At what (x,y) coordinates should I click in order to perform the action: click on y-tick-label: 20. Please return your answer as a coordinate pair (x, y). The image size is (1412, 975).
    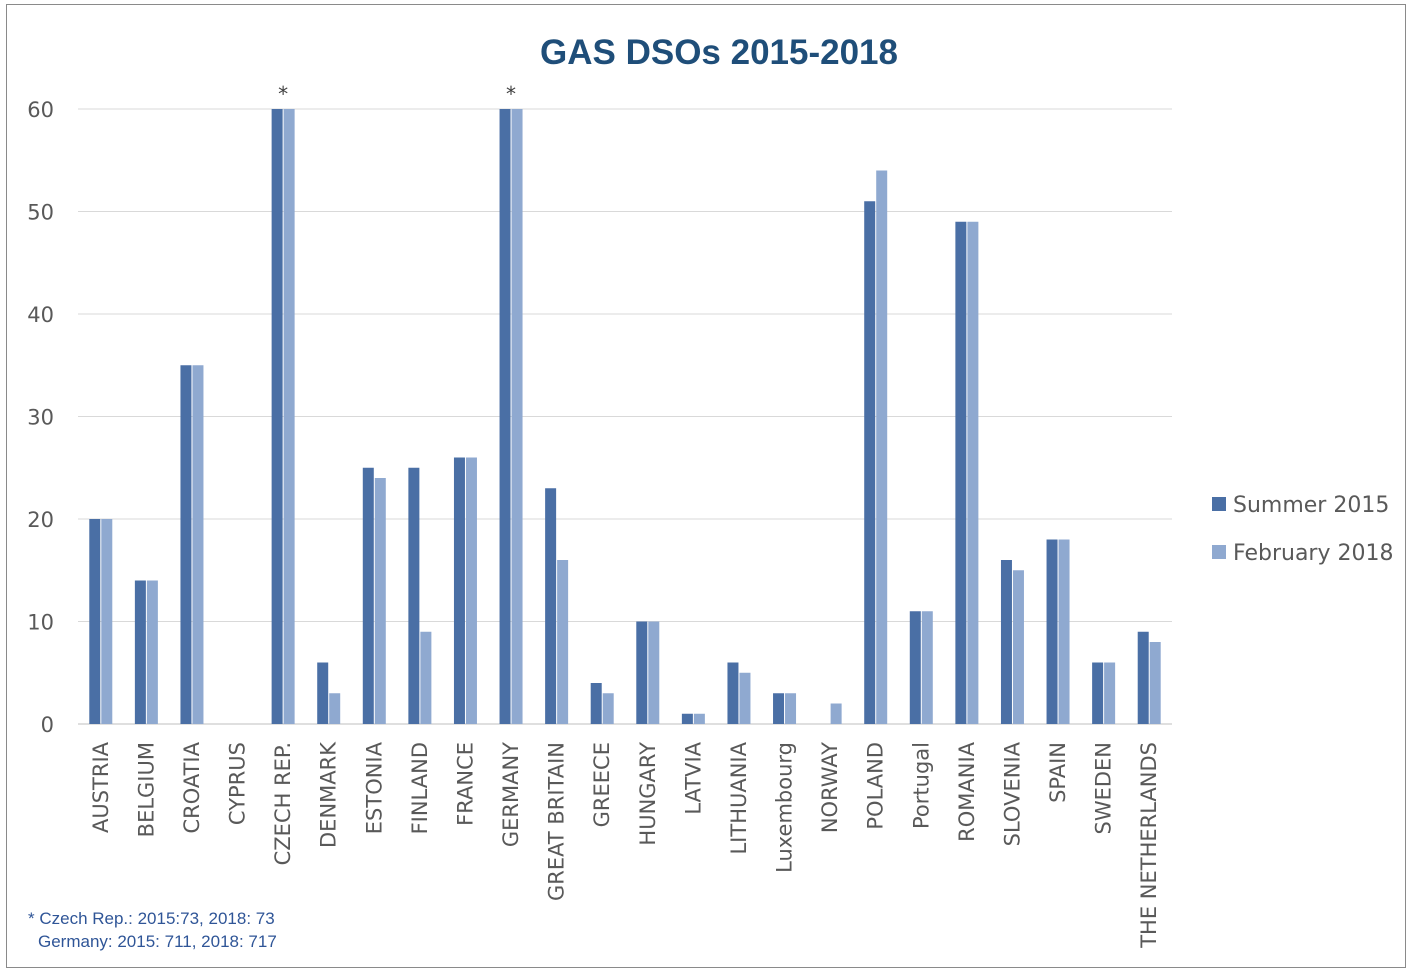
    Looking at the image, I should click on (40, 520).